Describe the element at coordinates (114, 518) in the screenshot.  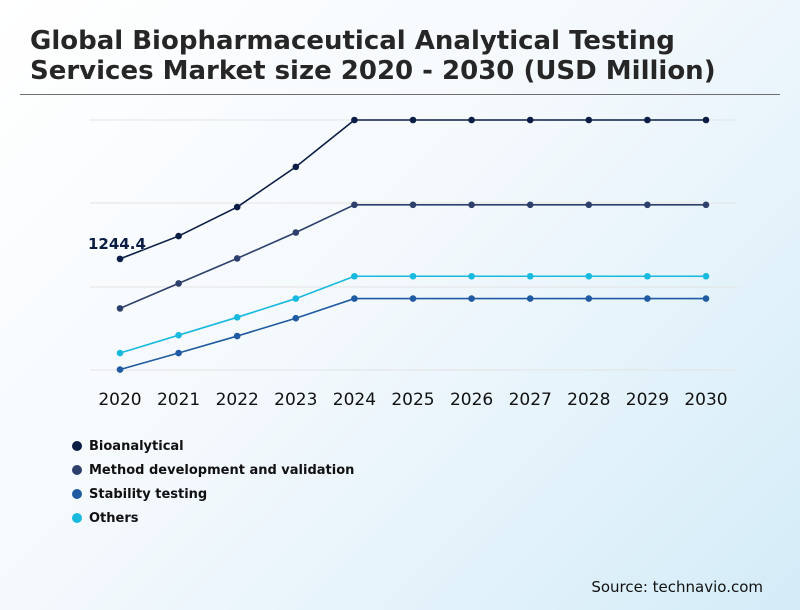
I see `legend-label: Others` at that location.